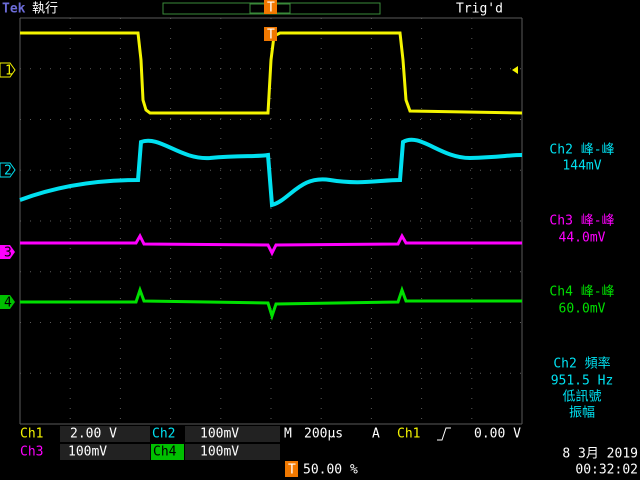  Describe the element at coordinates (582, 238) in the screenshot. I see `measure-value: 44.0mV` at that location.